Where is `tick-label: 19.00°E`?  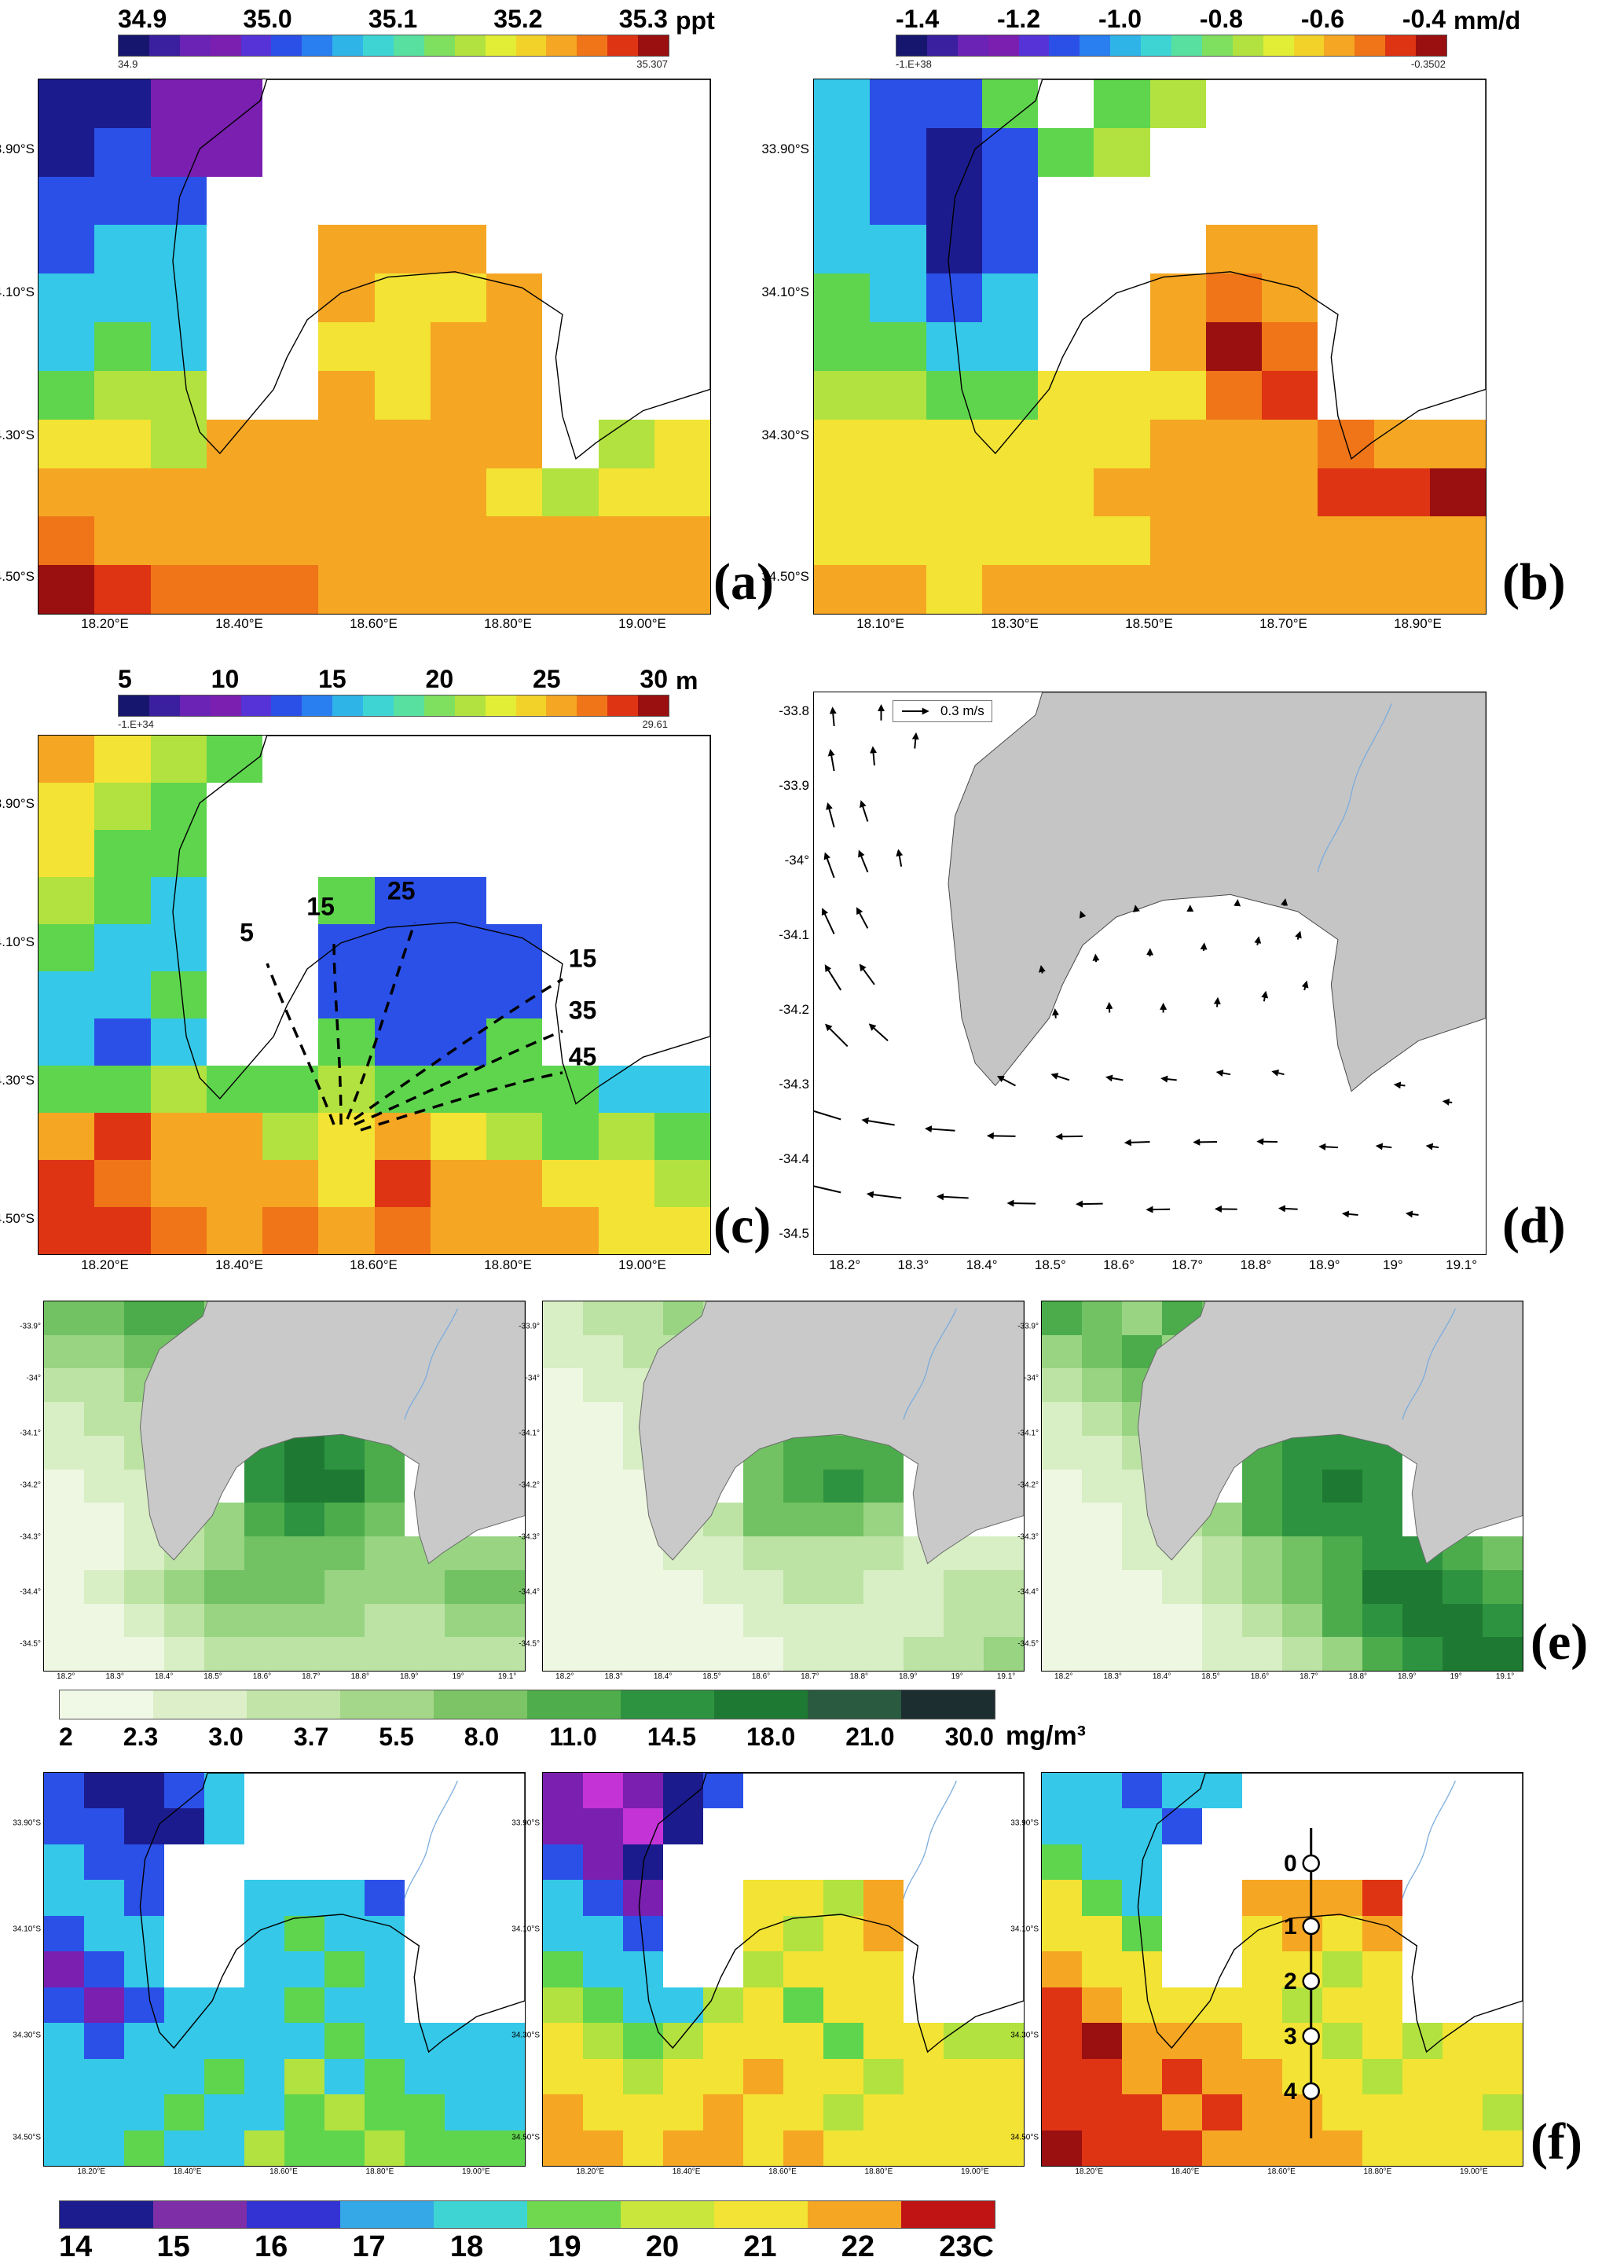 tick-label: 19.00°E is located at coordinates (974, 2172).